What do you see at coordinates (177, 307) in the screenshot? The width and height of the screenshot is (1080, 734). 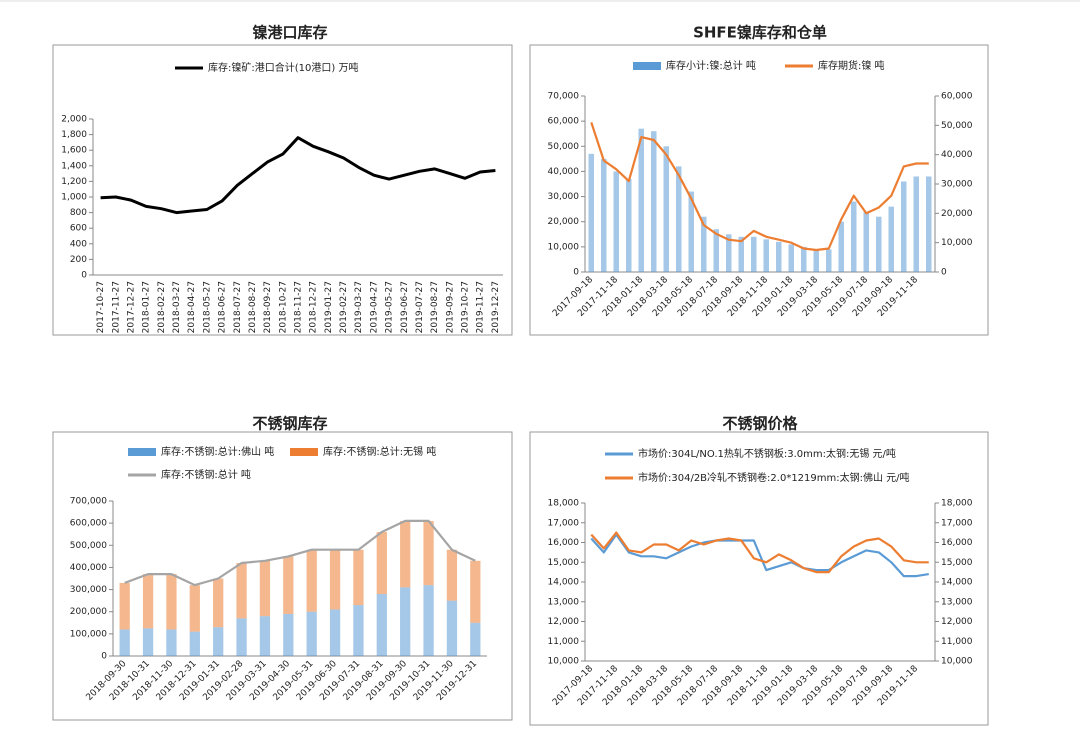 I see `x-tick-label: 2018-03-27` at bounding box center [177, 307].